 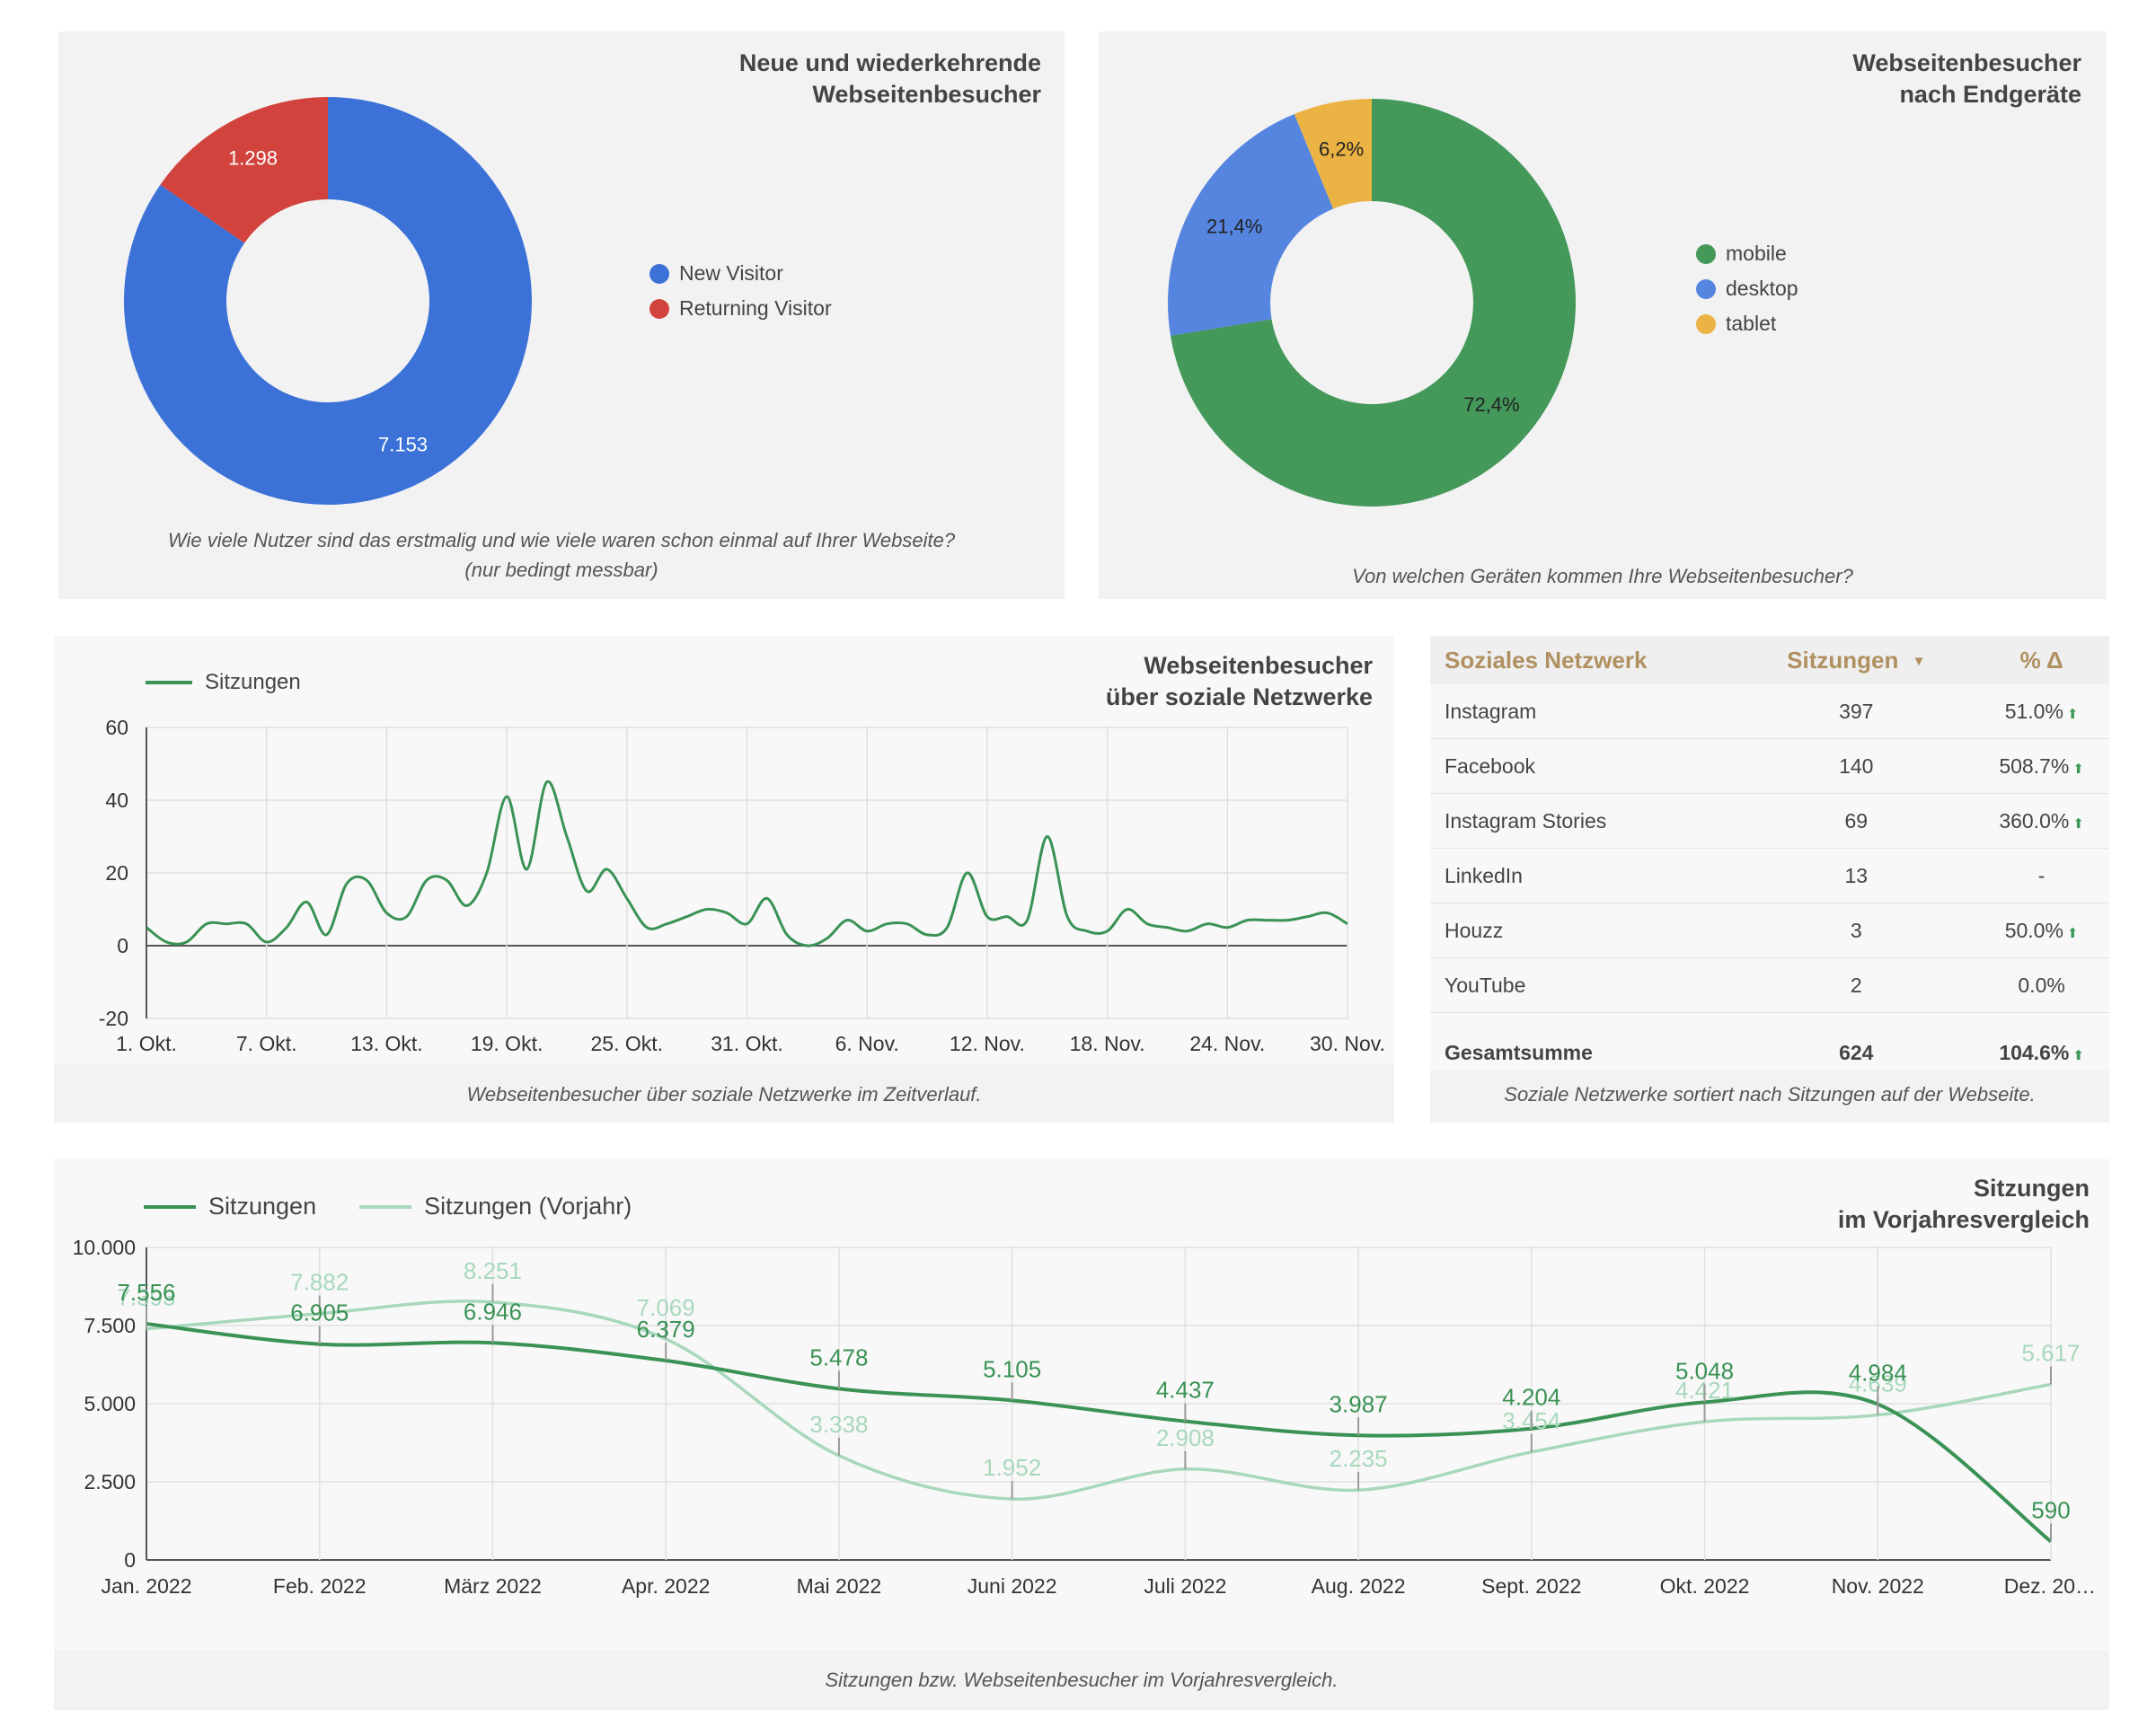 What do you see at coordinates (1705, 1370) in the screenshot?
I see `data-label: 5.048` at bounding box center [1705, 1370].